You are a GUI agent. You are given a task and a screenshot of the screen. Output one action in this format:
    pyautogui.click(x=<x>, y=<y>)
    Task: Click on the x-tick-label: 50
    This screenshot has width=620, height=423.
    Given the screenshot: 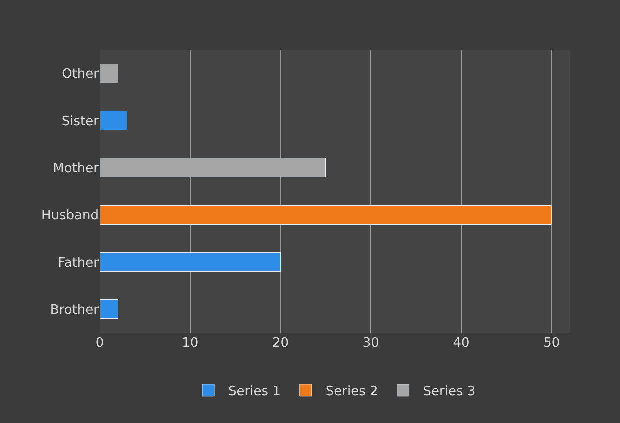 What is the action you would take?
    pyautogui.click(x=552, y=343)
    